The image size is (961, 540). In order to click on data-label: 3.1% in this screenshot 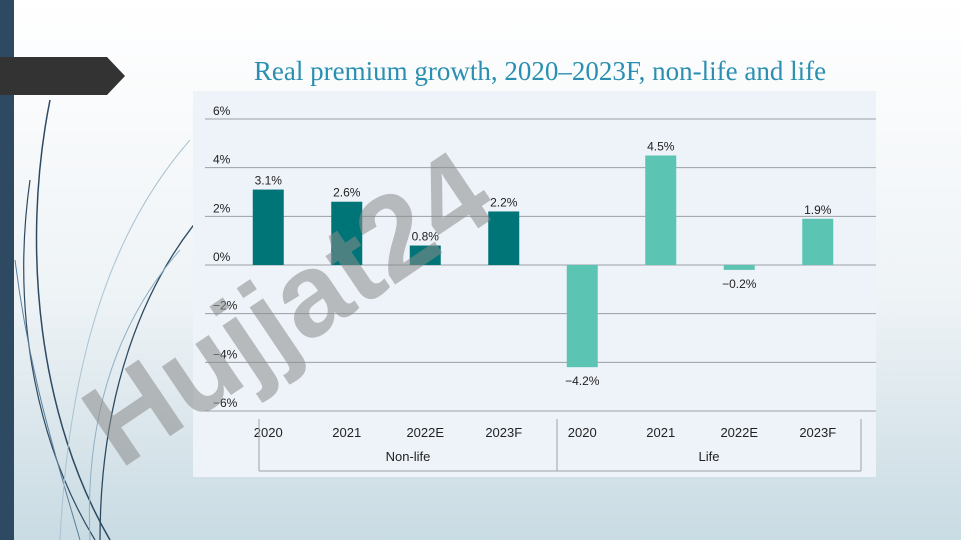, I will do `click(269, 181)`.